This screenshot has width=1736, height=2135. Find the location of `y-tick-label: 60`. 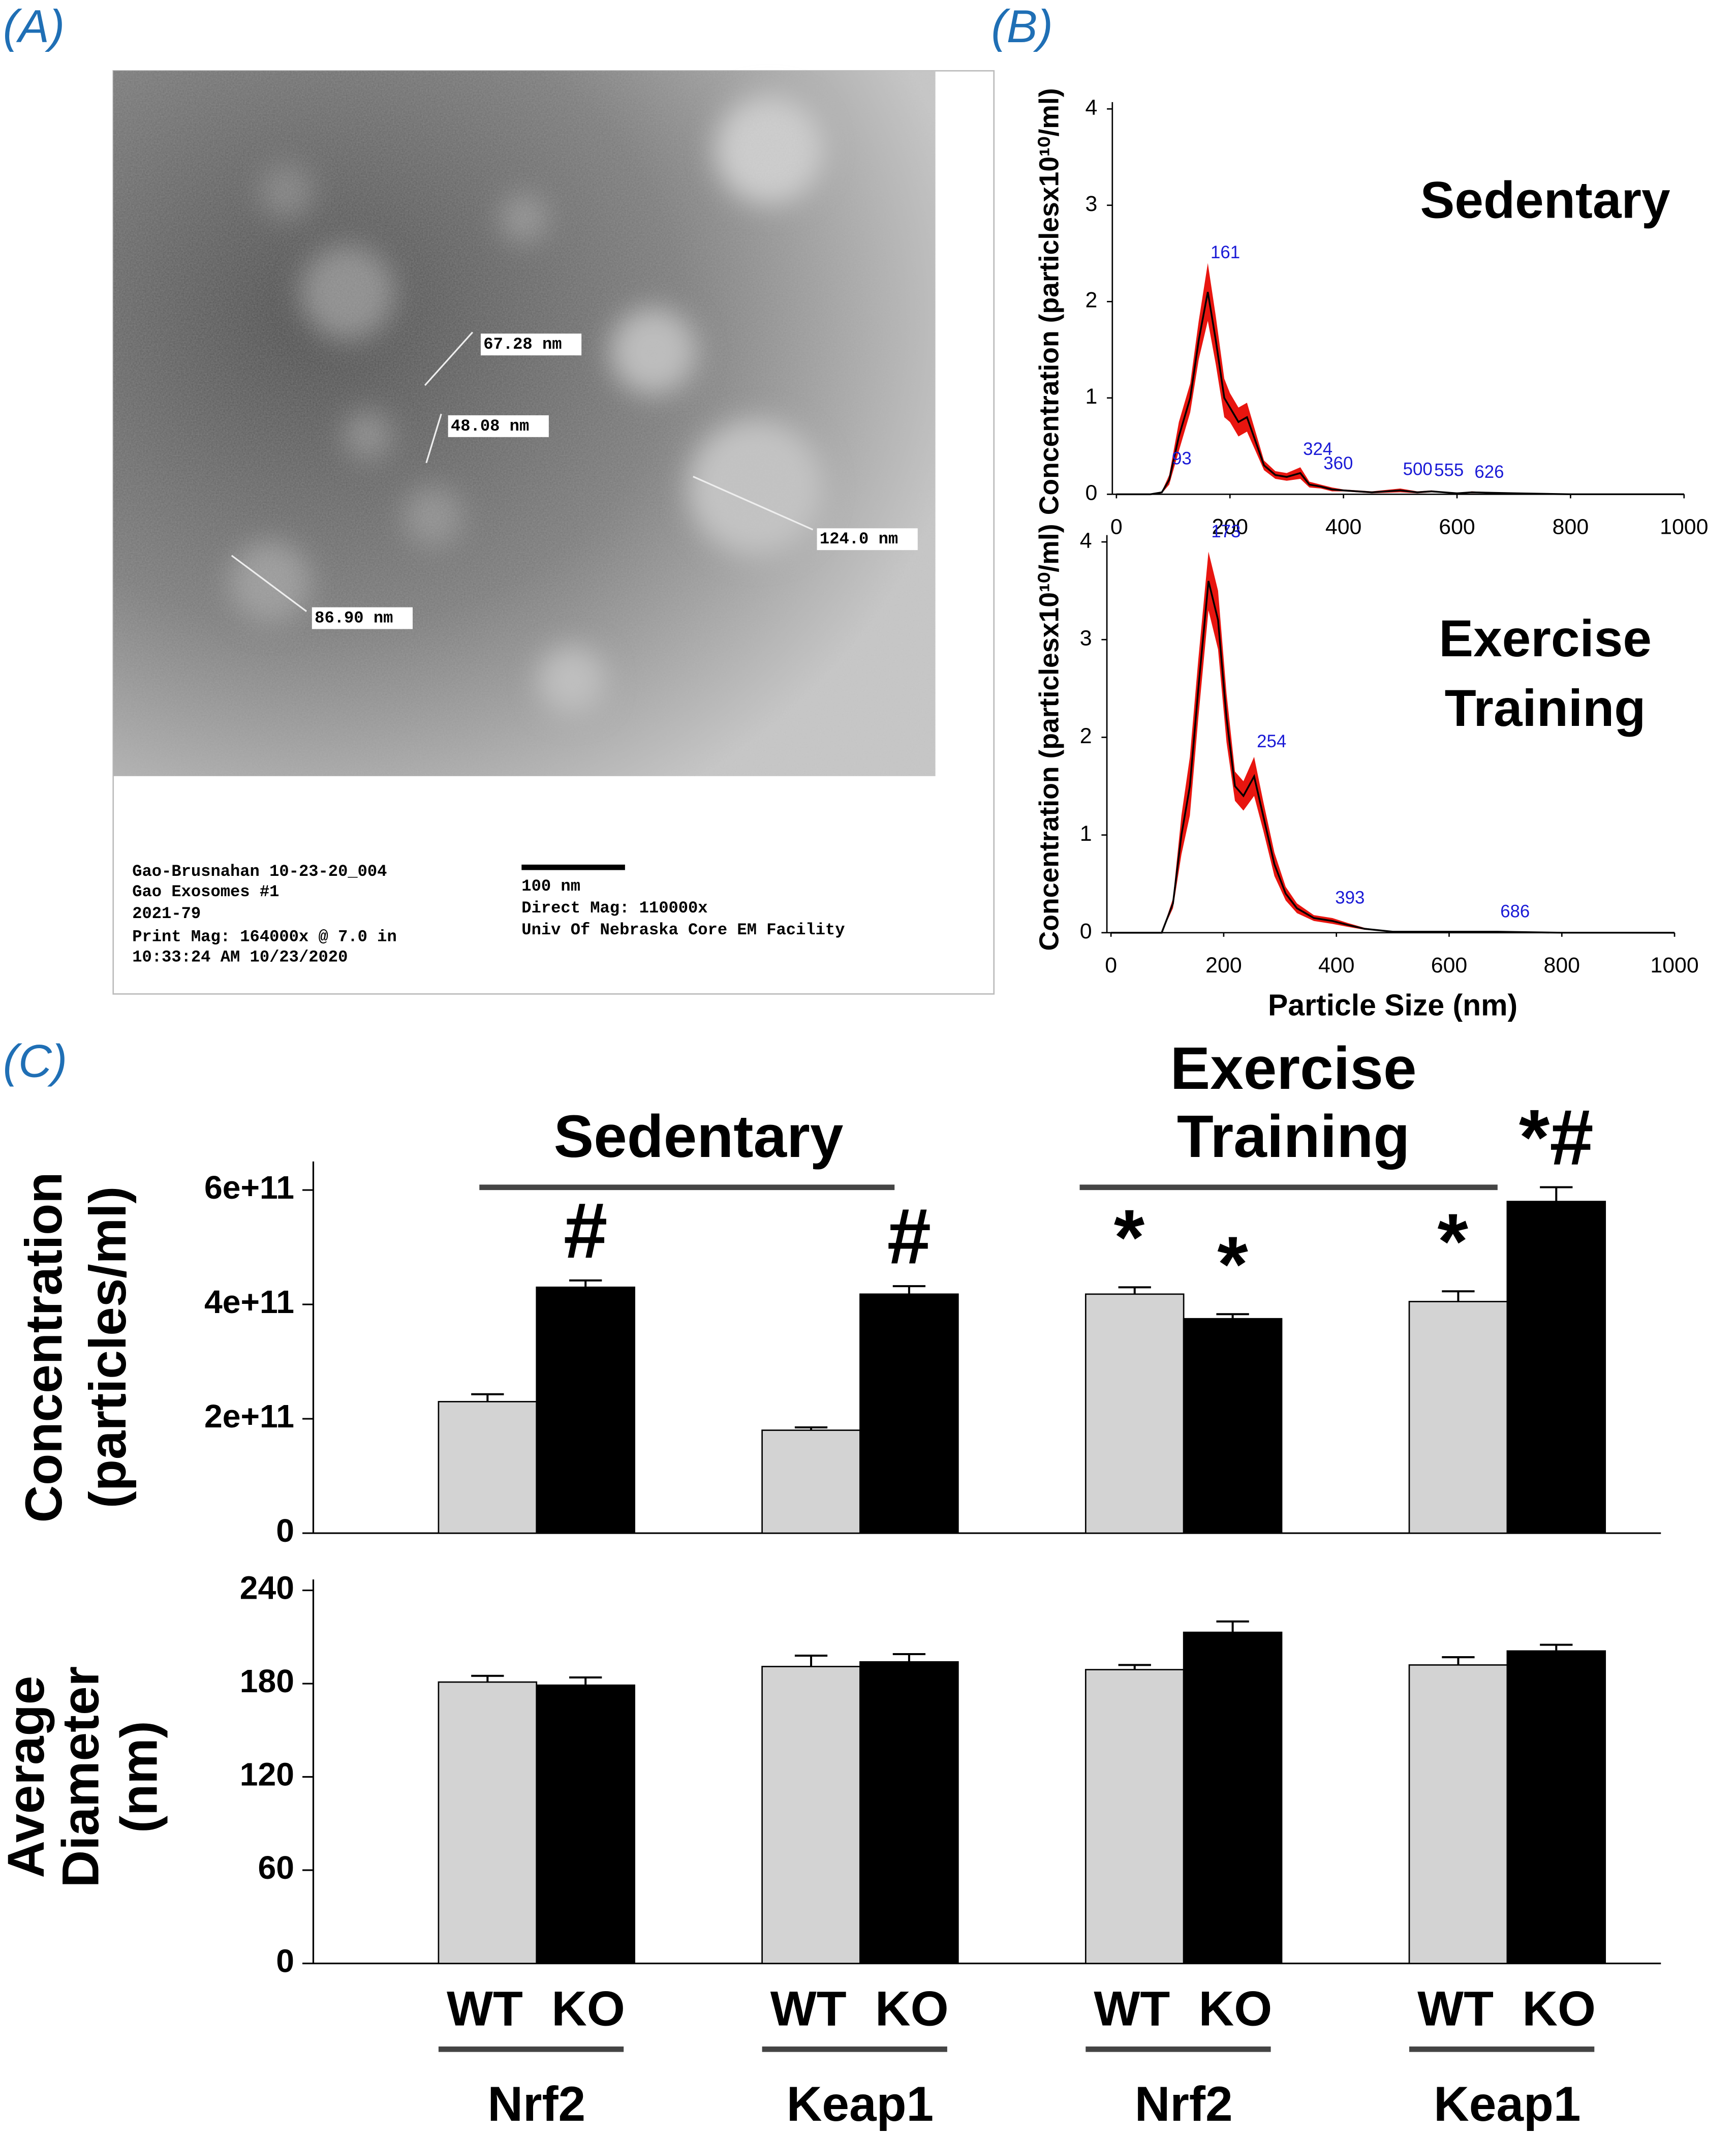

y-tick-label: 60 is located at coordinates (276, 1867).